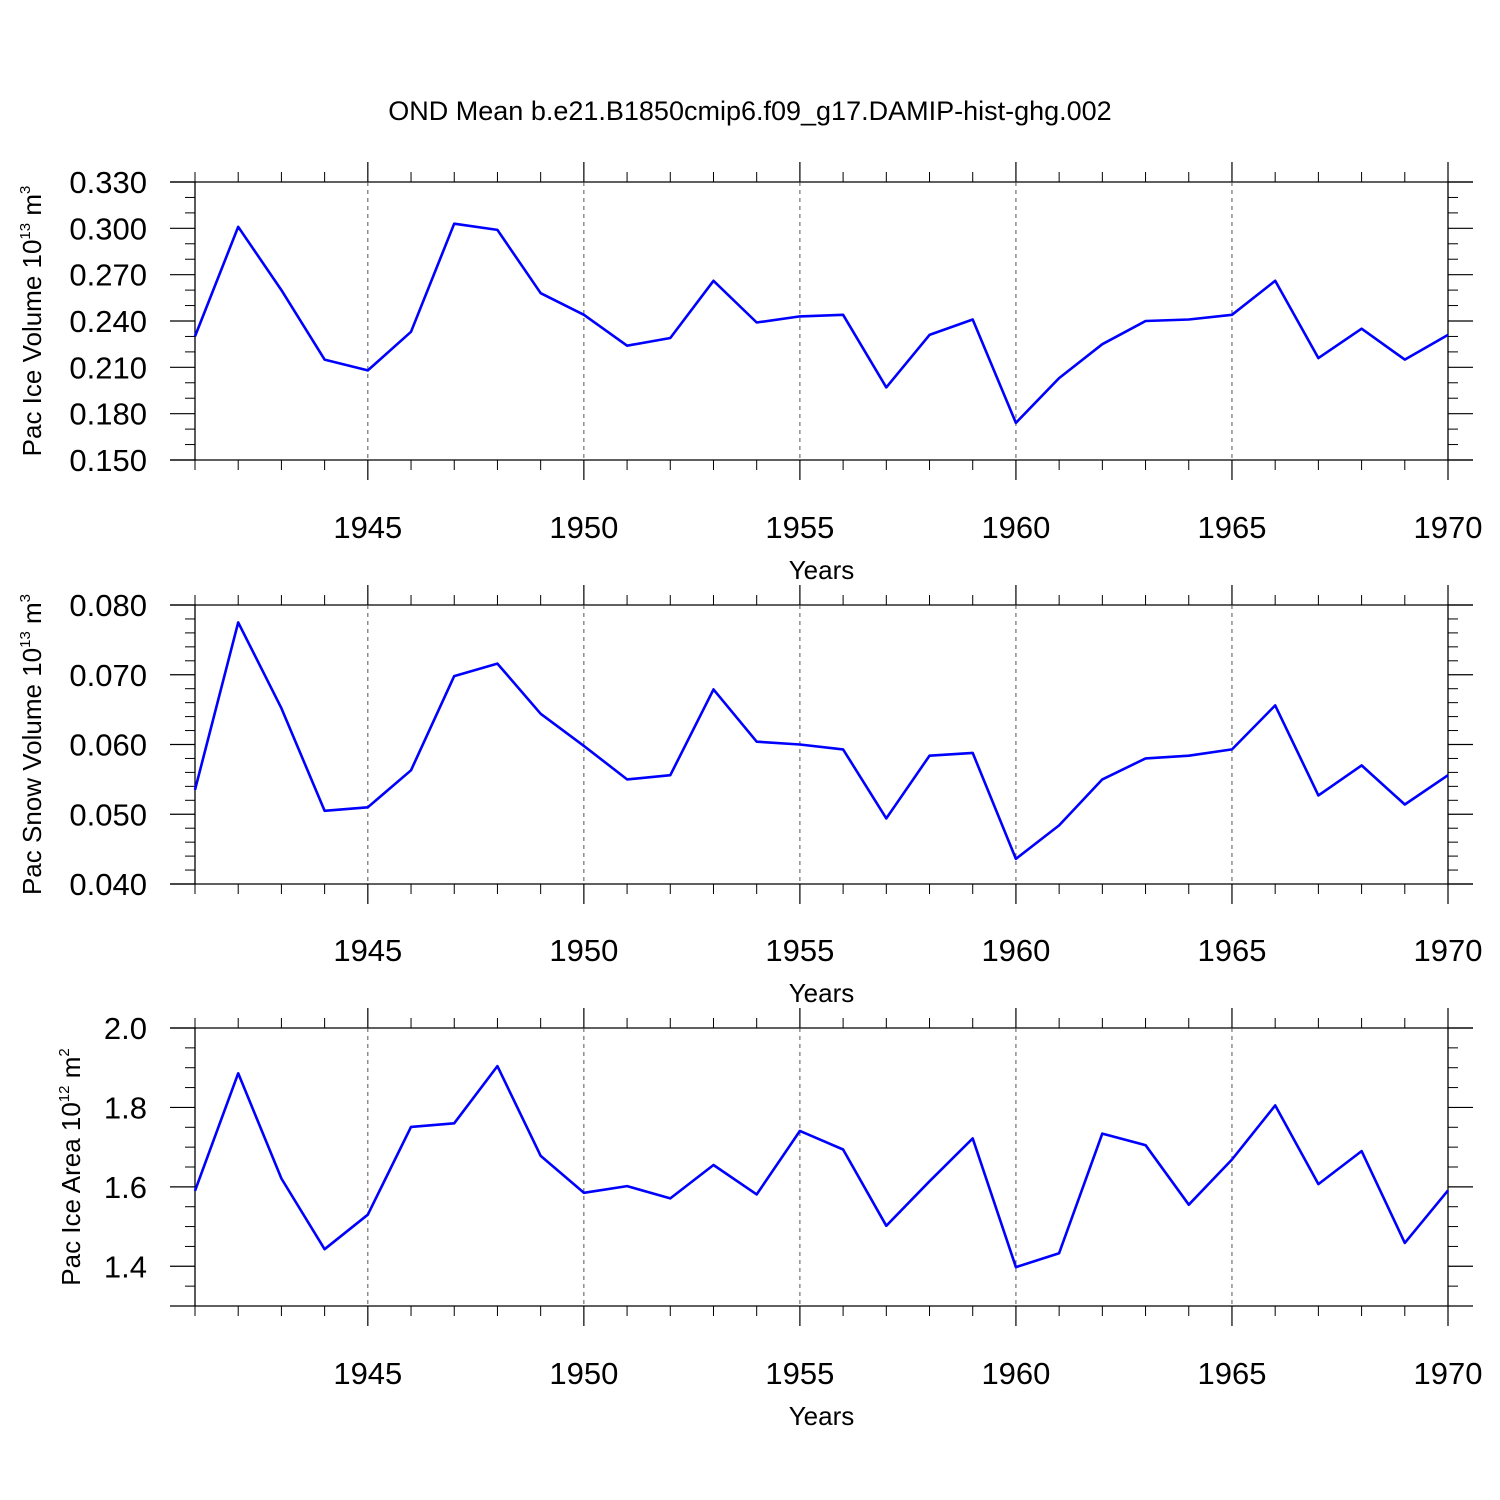  What do you see at coordinates (32, 744) in the screenshot?
I see `y-axis-title: Pac Snow Volume 1013 m3` at bounding box center [32, 744].